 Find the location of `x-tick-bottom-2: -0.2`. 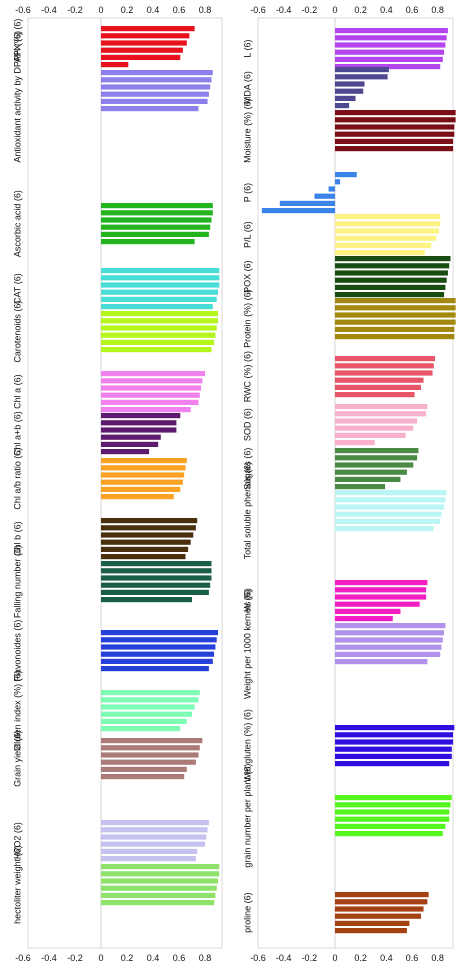

x-tick-bottom-2: -0.2 is located at coordinates (75, 958).